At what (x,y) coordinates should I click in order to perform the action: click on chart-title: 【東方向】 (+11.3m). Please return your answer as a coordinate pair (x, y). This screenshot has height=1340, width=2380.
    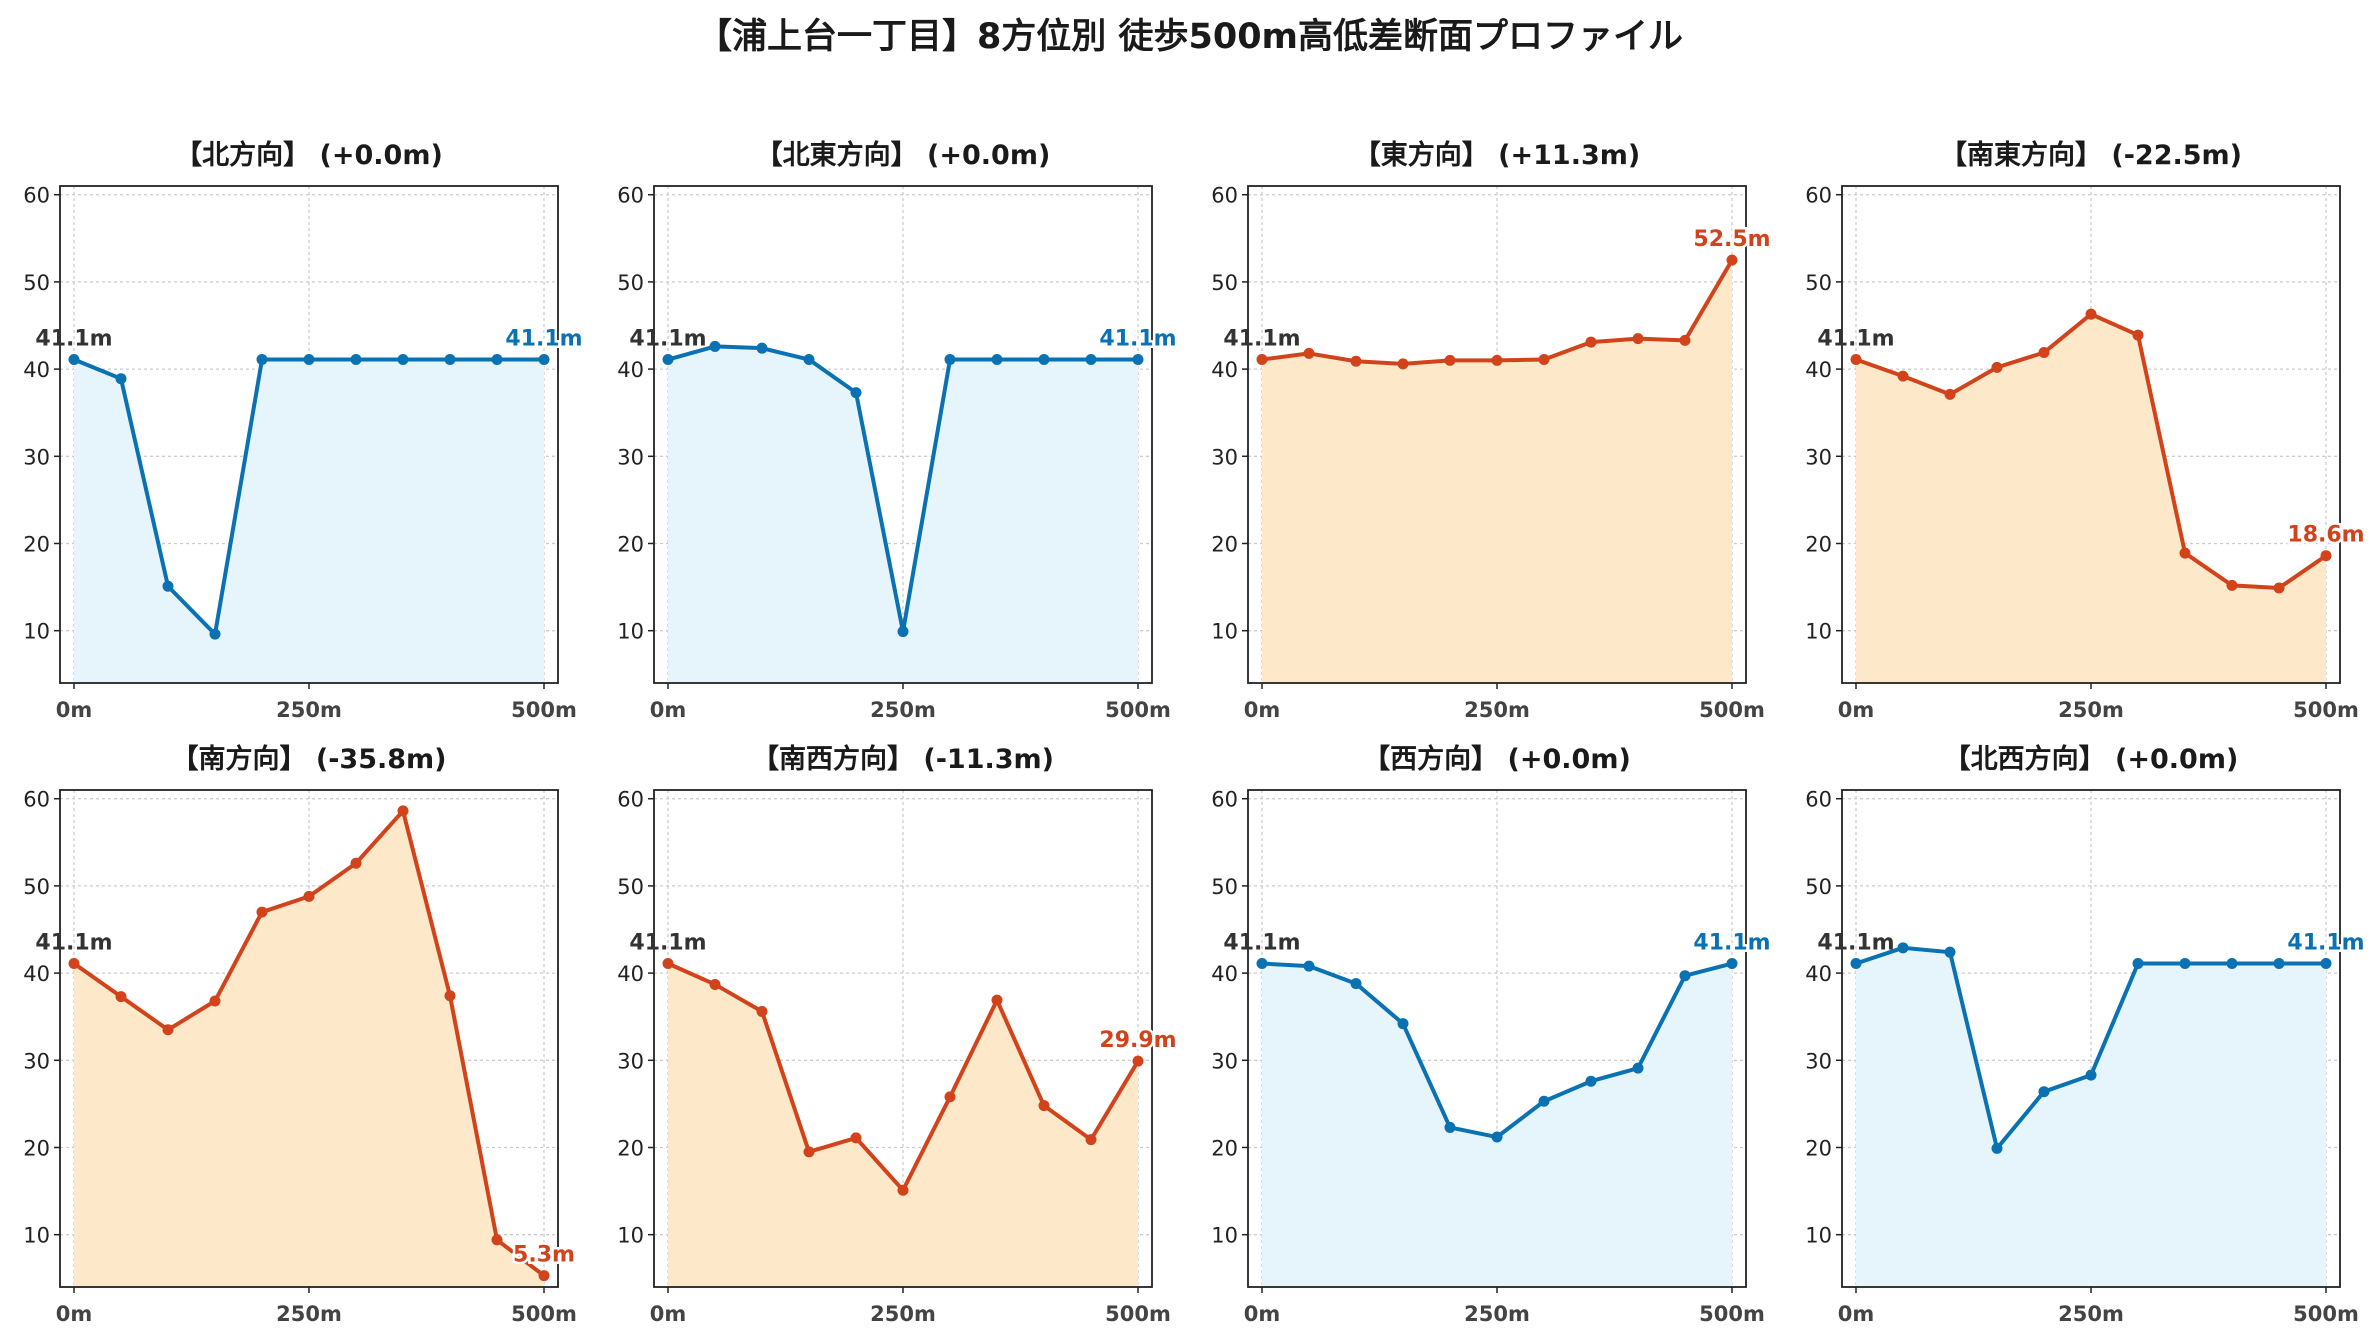
    Looking at the image, I should click on (1497, 155).